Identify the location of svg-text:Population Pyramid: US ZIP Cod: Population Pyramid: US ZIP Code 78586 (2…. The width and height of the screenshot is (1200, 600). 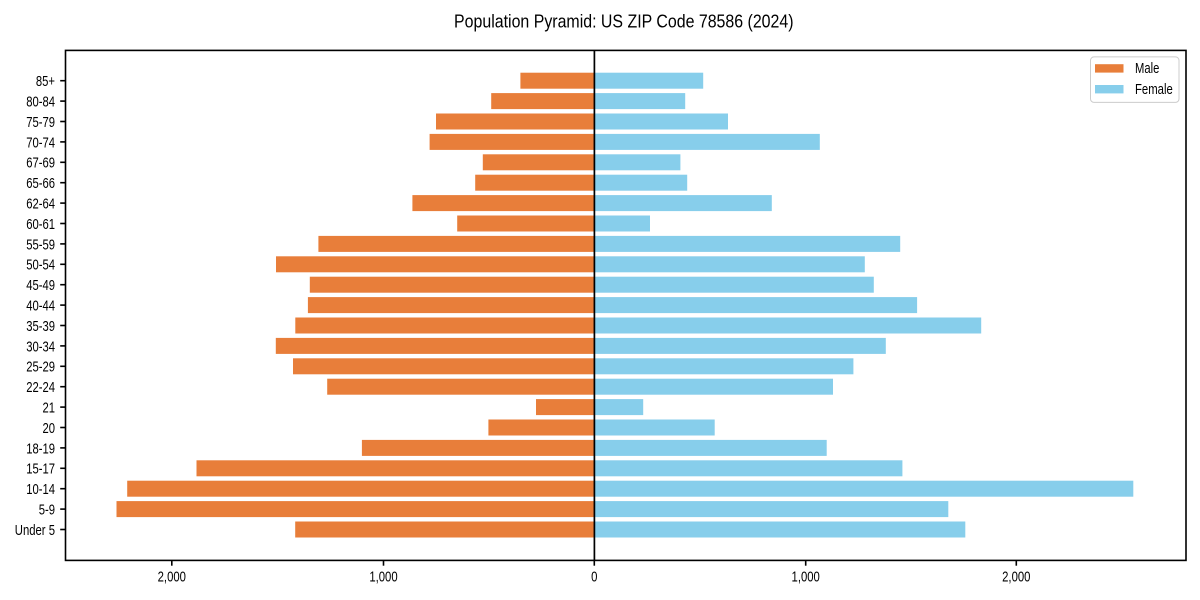
(624, 22).